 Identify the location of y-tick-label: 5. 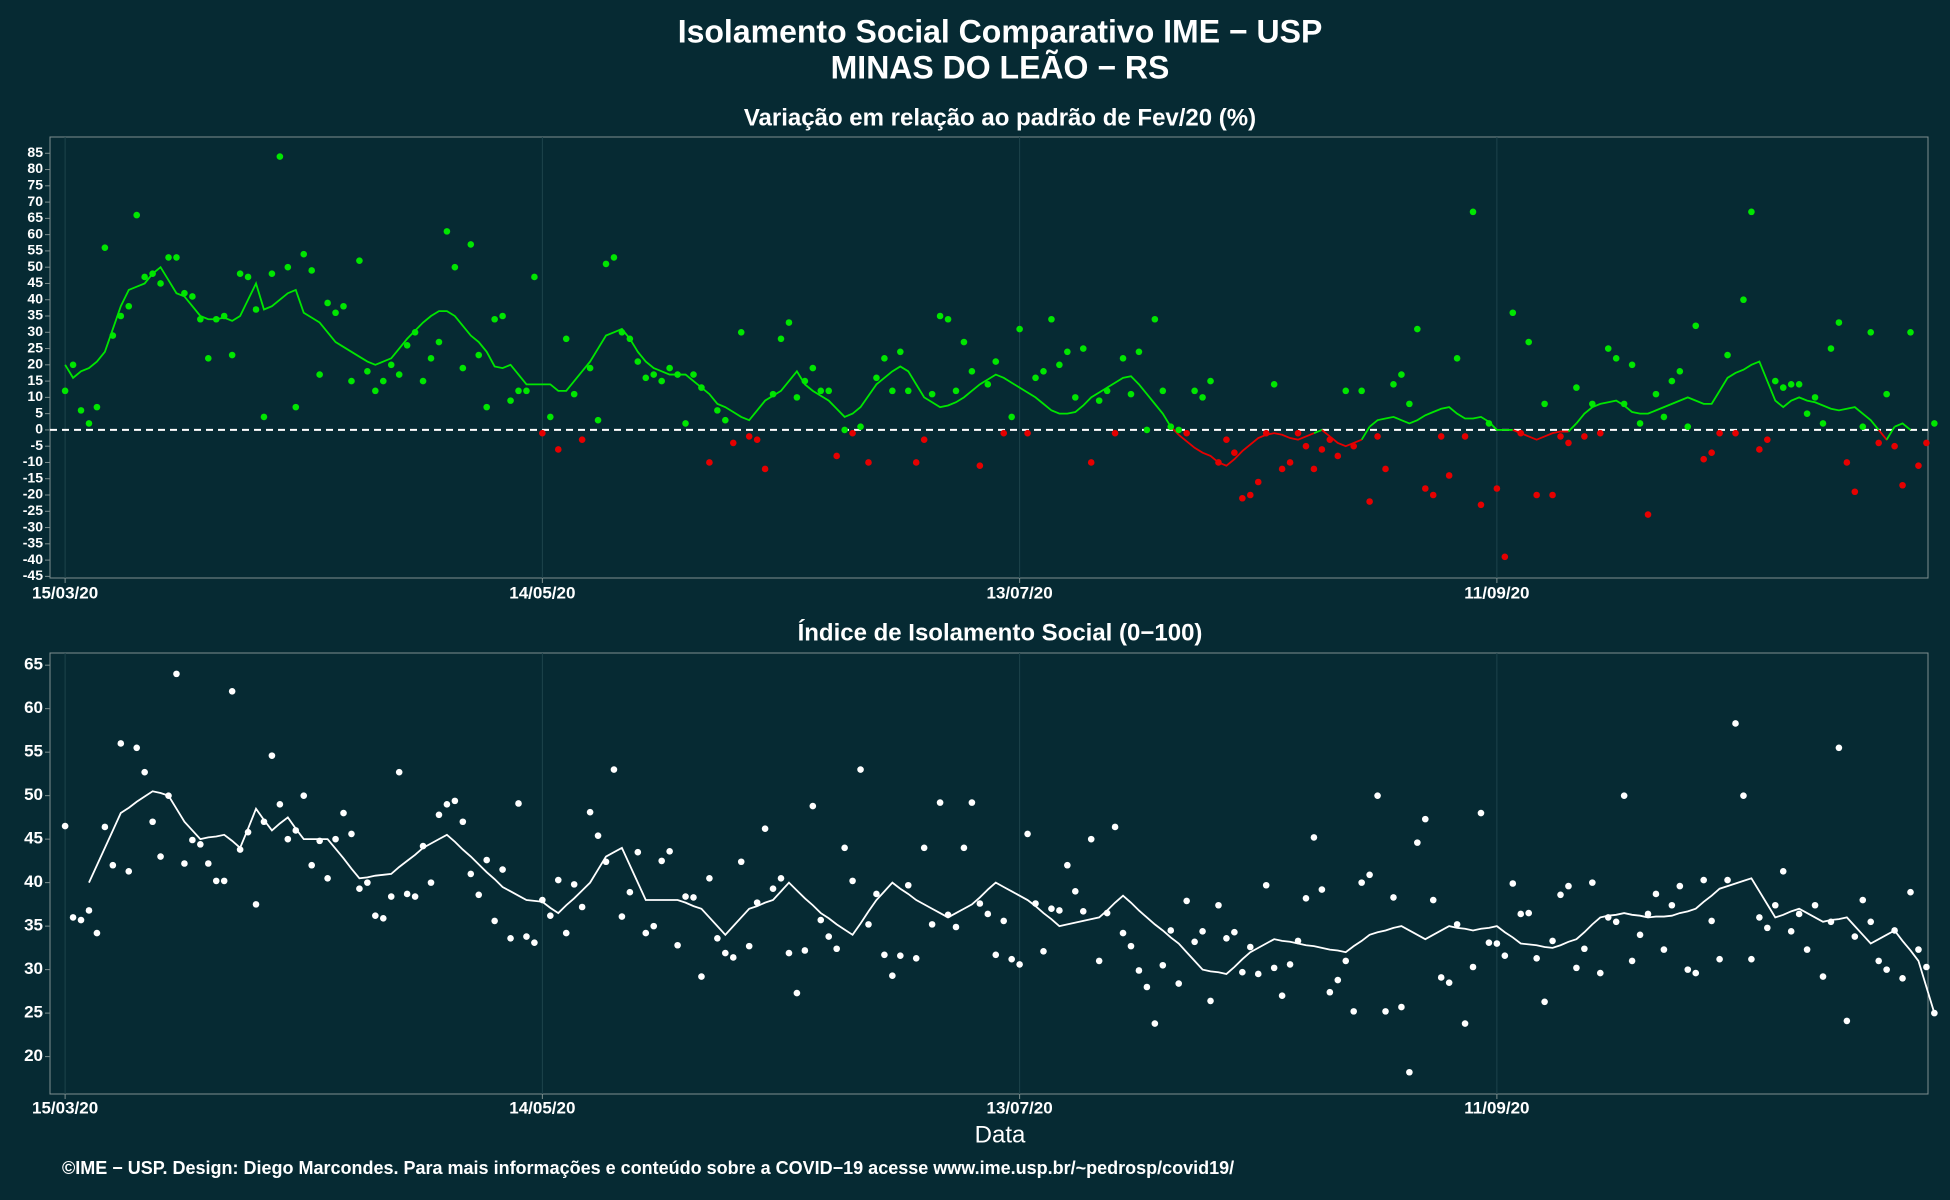
(39, 412).